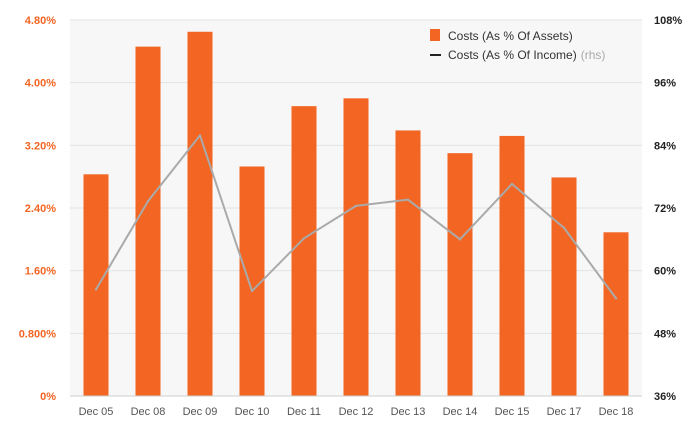  What do you see at coordinates (304, 412) in the screenshot?
I see `x-tick-label: Dec 11` at bounding box center [304, 412].